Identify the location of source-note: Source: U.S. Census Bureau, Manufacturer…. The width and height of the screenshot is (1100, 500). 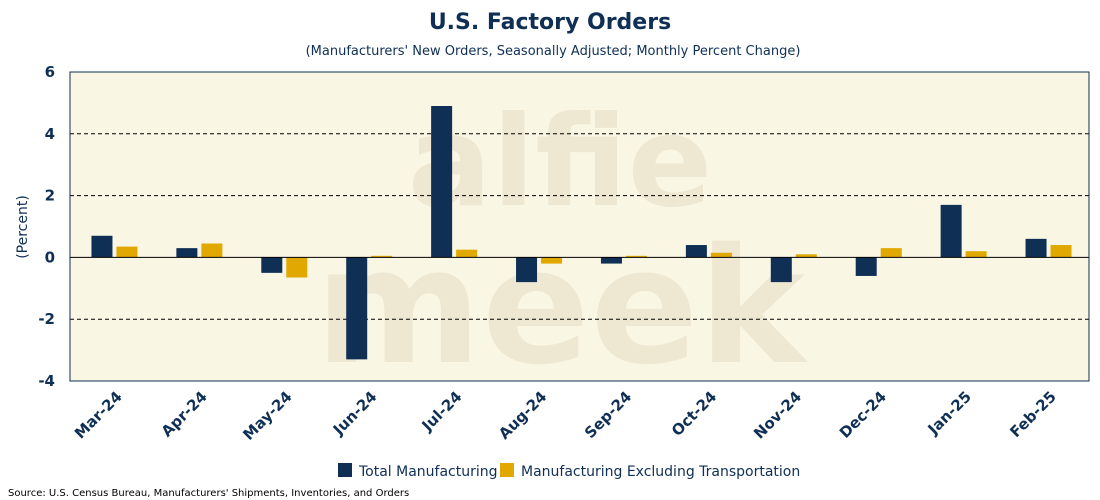
(208, 493).